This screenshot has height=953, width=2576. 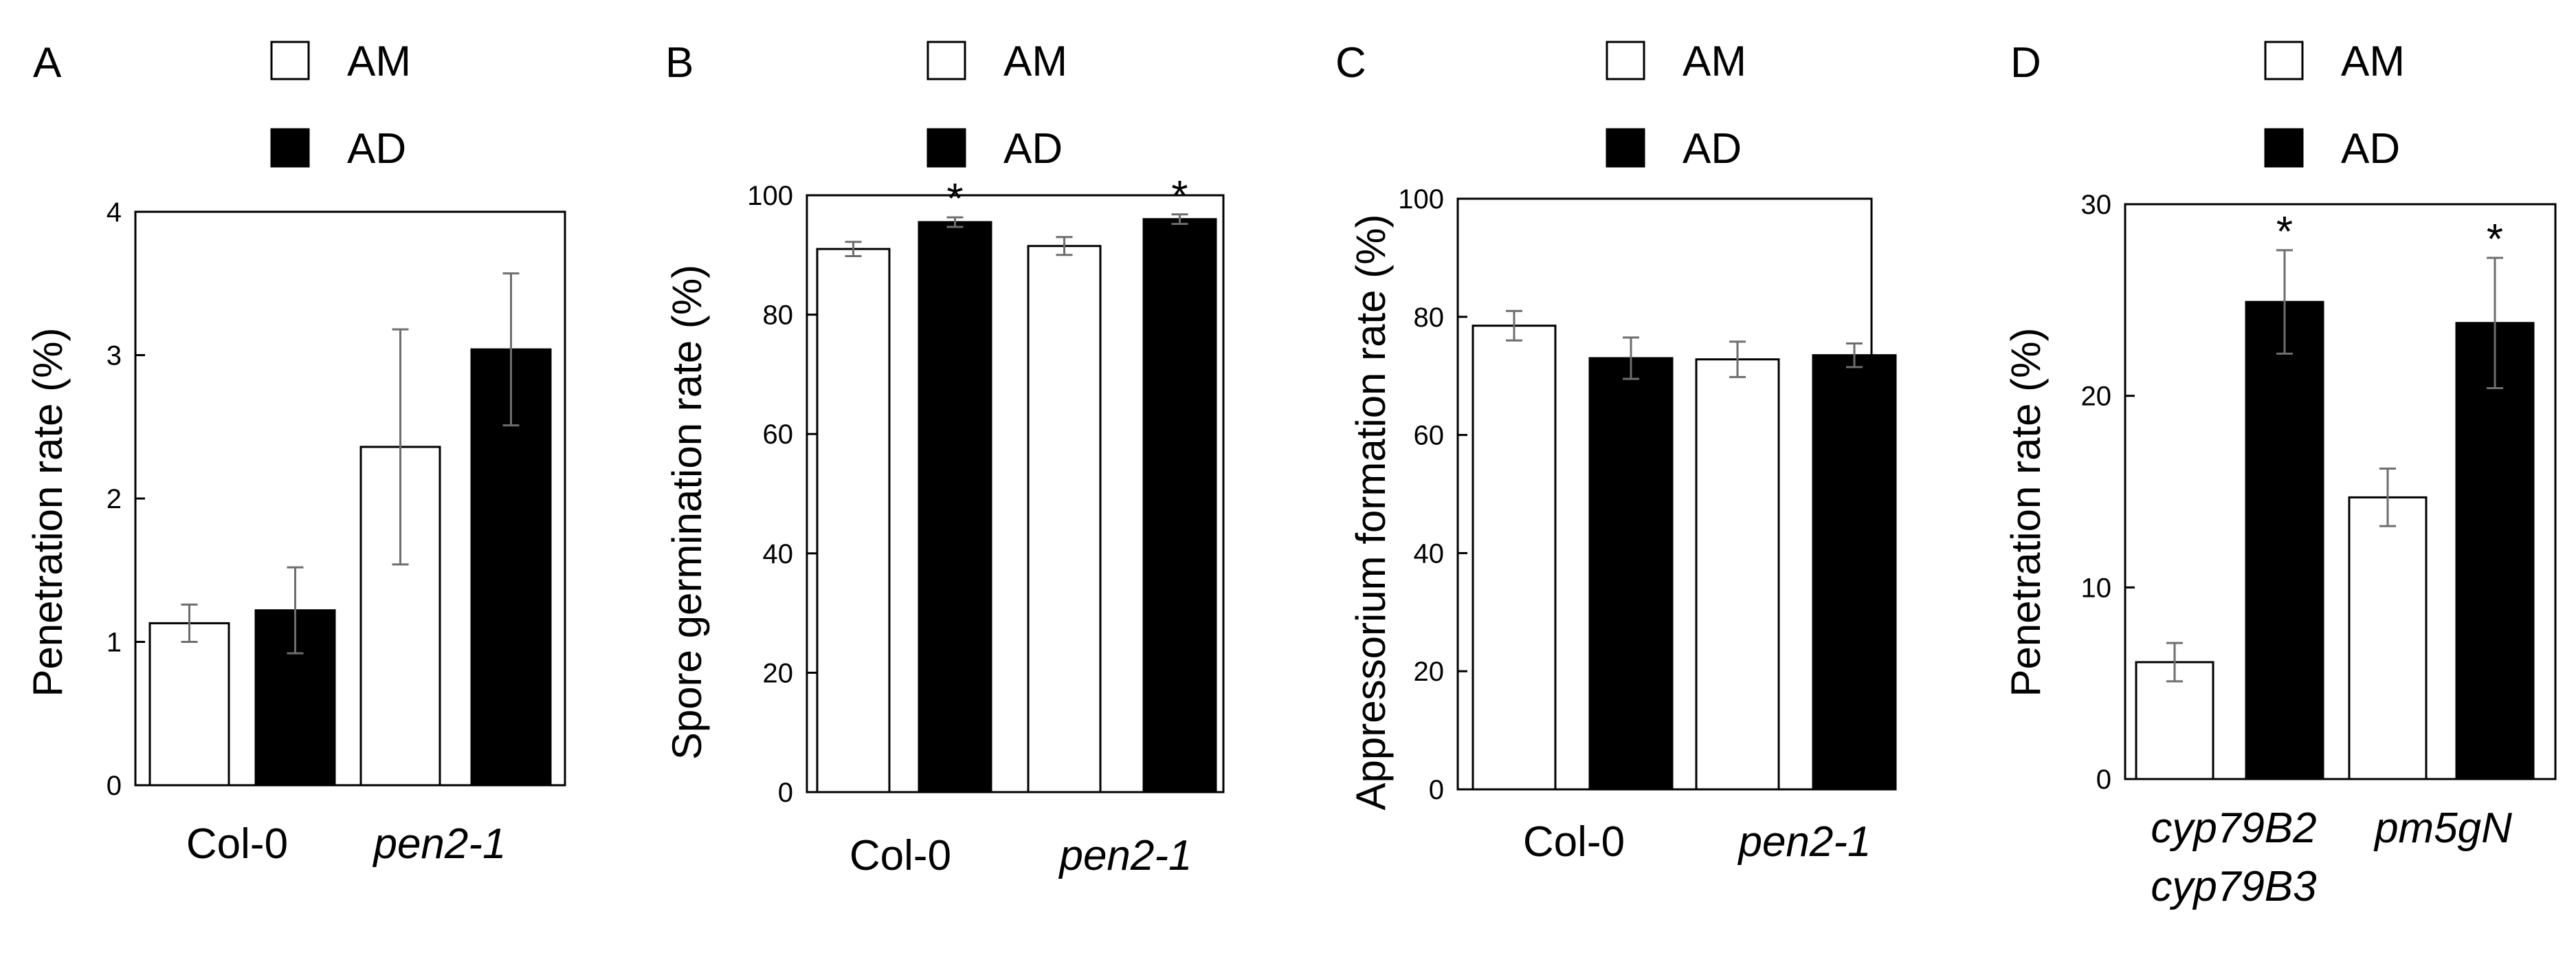 I want to click on x-category-label: cyp79B2, so click(x=2233, y=828).